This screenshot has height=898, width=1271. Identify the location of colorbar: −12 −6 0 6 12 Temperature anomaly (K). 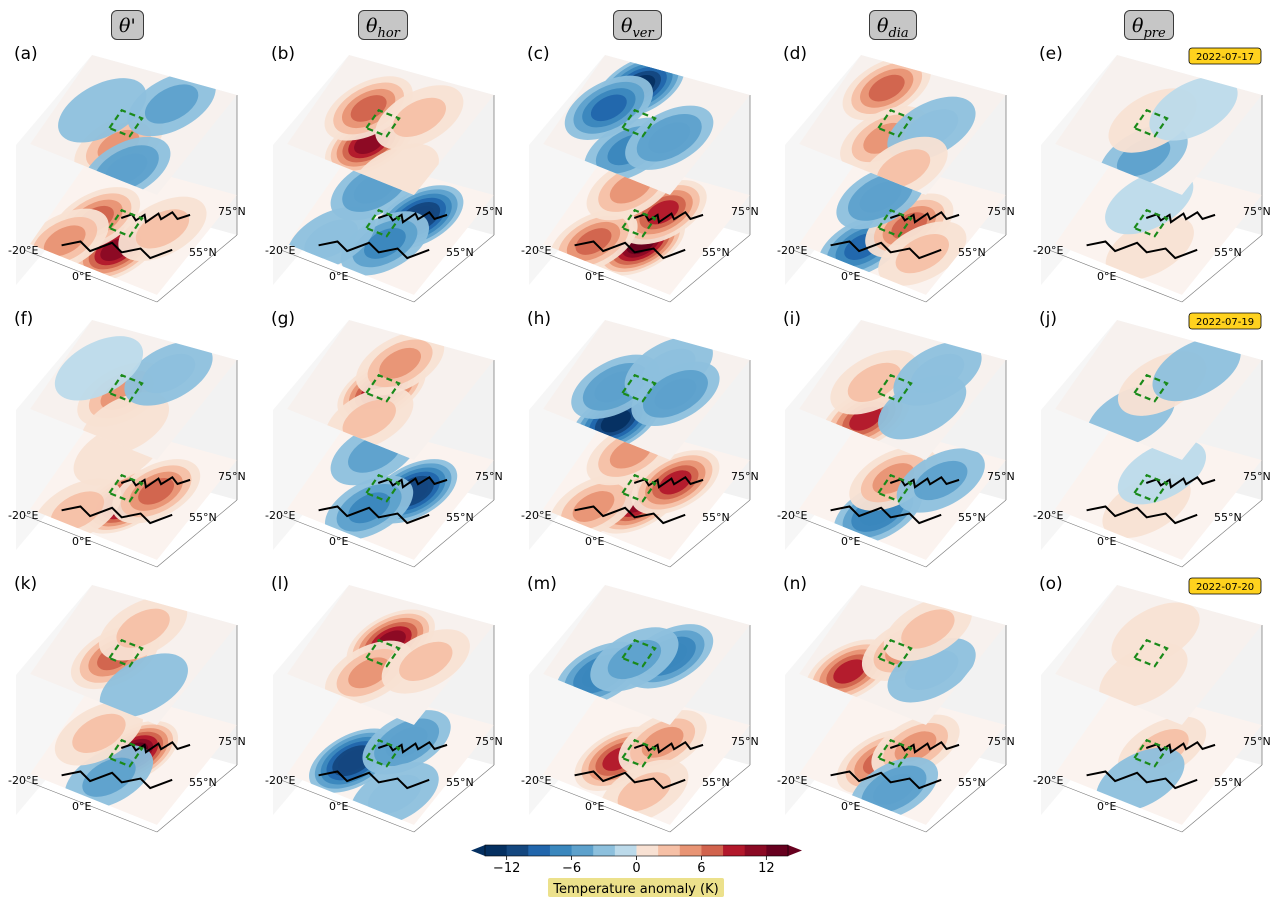
(636, 870).